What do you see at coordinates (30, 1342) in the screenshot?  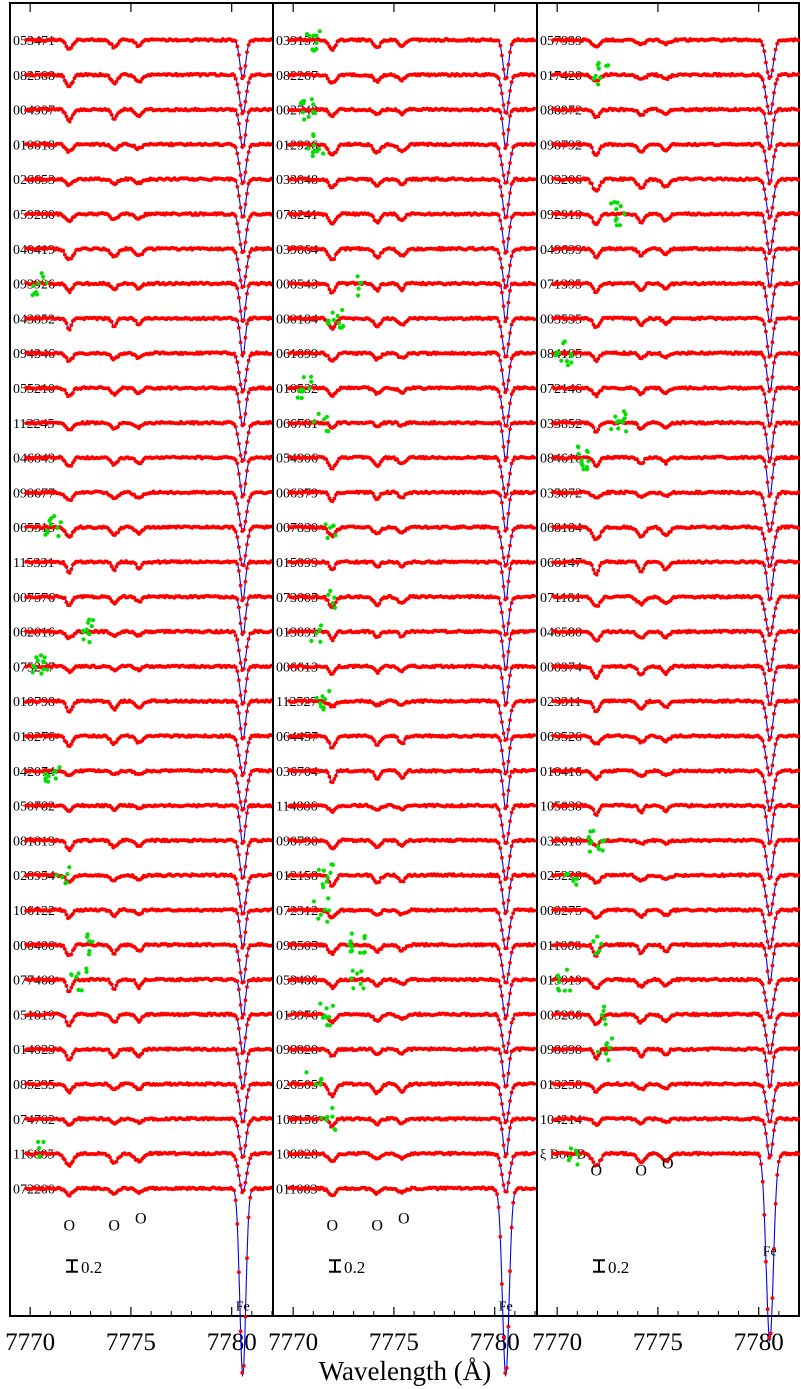 I see `x-tick-label: 7770` at bounding box center [30, 1342].